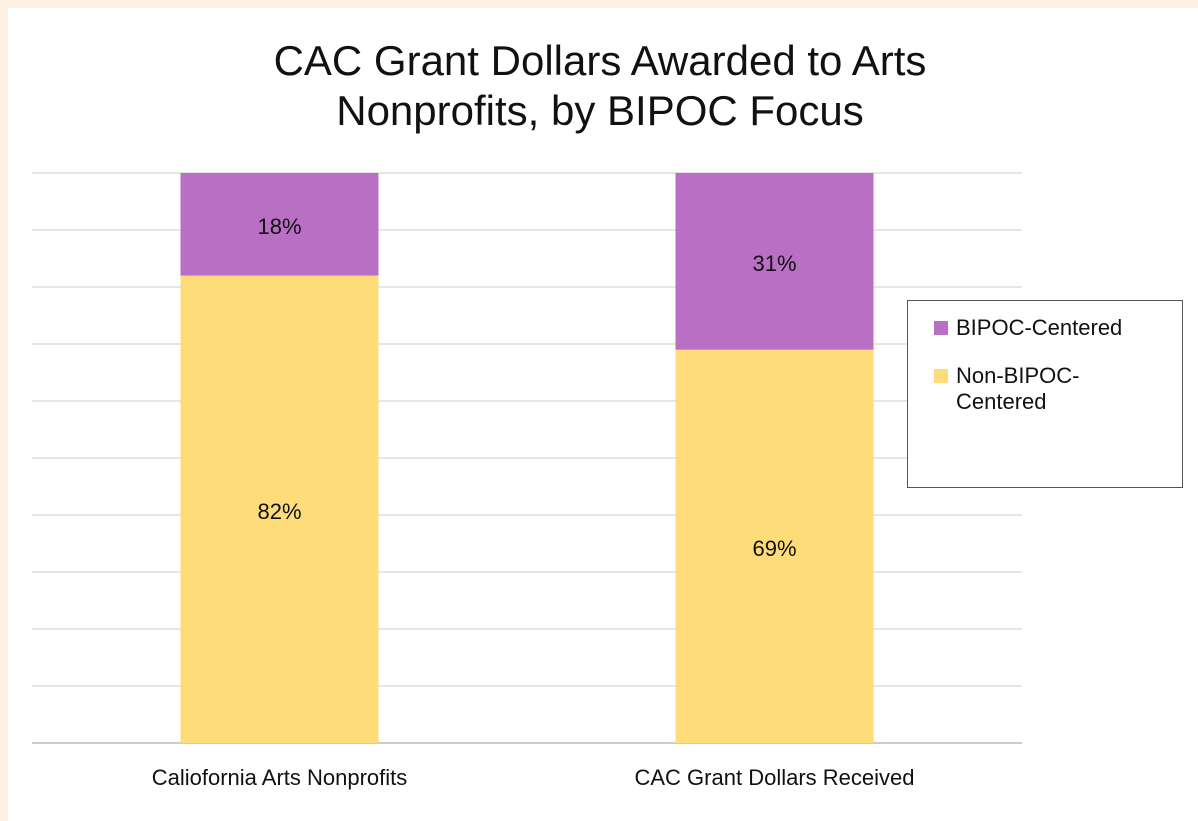 This screenshot has width=1198, height=821. I want to click on x-tick-label: CAC Grant Dollars Received, so click(775, 777).